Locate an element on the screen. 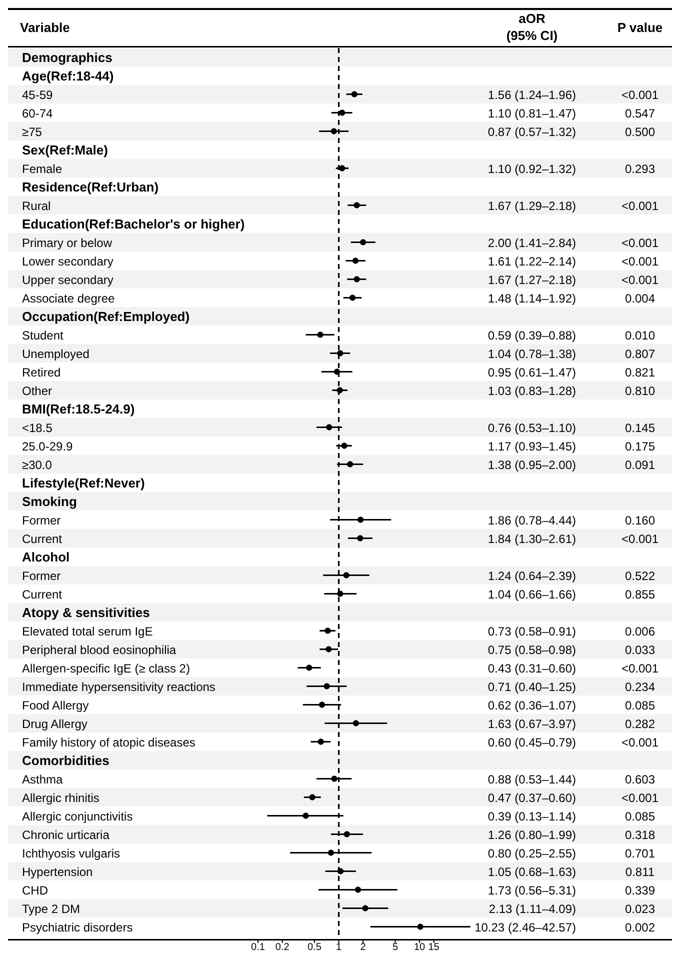 This screenshot has height=960, width=680. y-tick-label: Atopy & sensitivities is located at coordinates (86, 612).